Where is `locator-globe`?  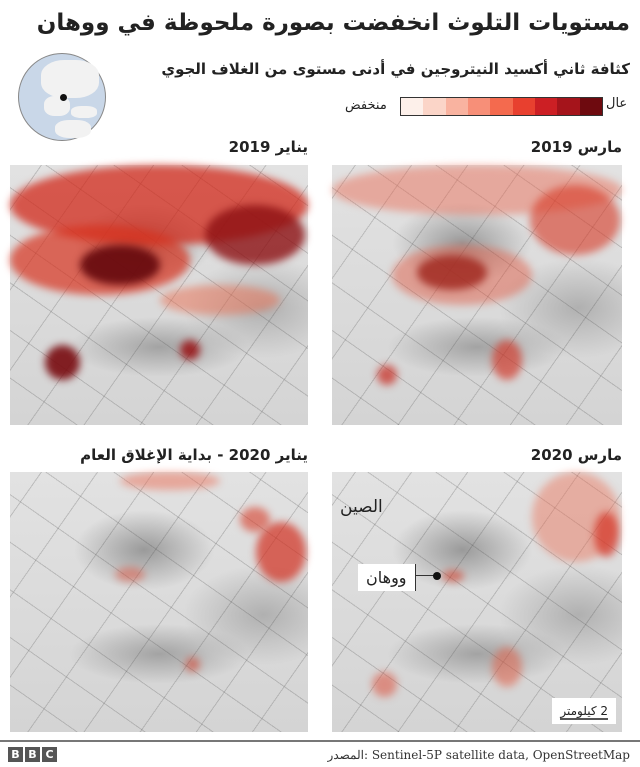
locator-globe is located at coordinates (62, 97).